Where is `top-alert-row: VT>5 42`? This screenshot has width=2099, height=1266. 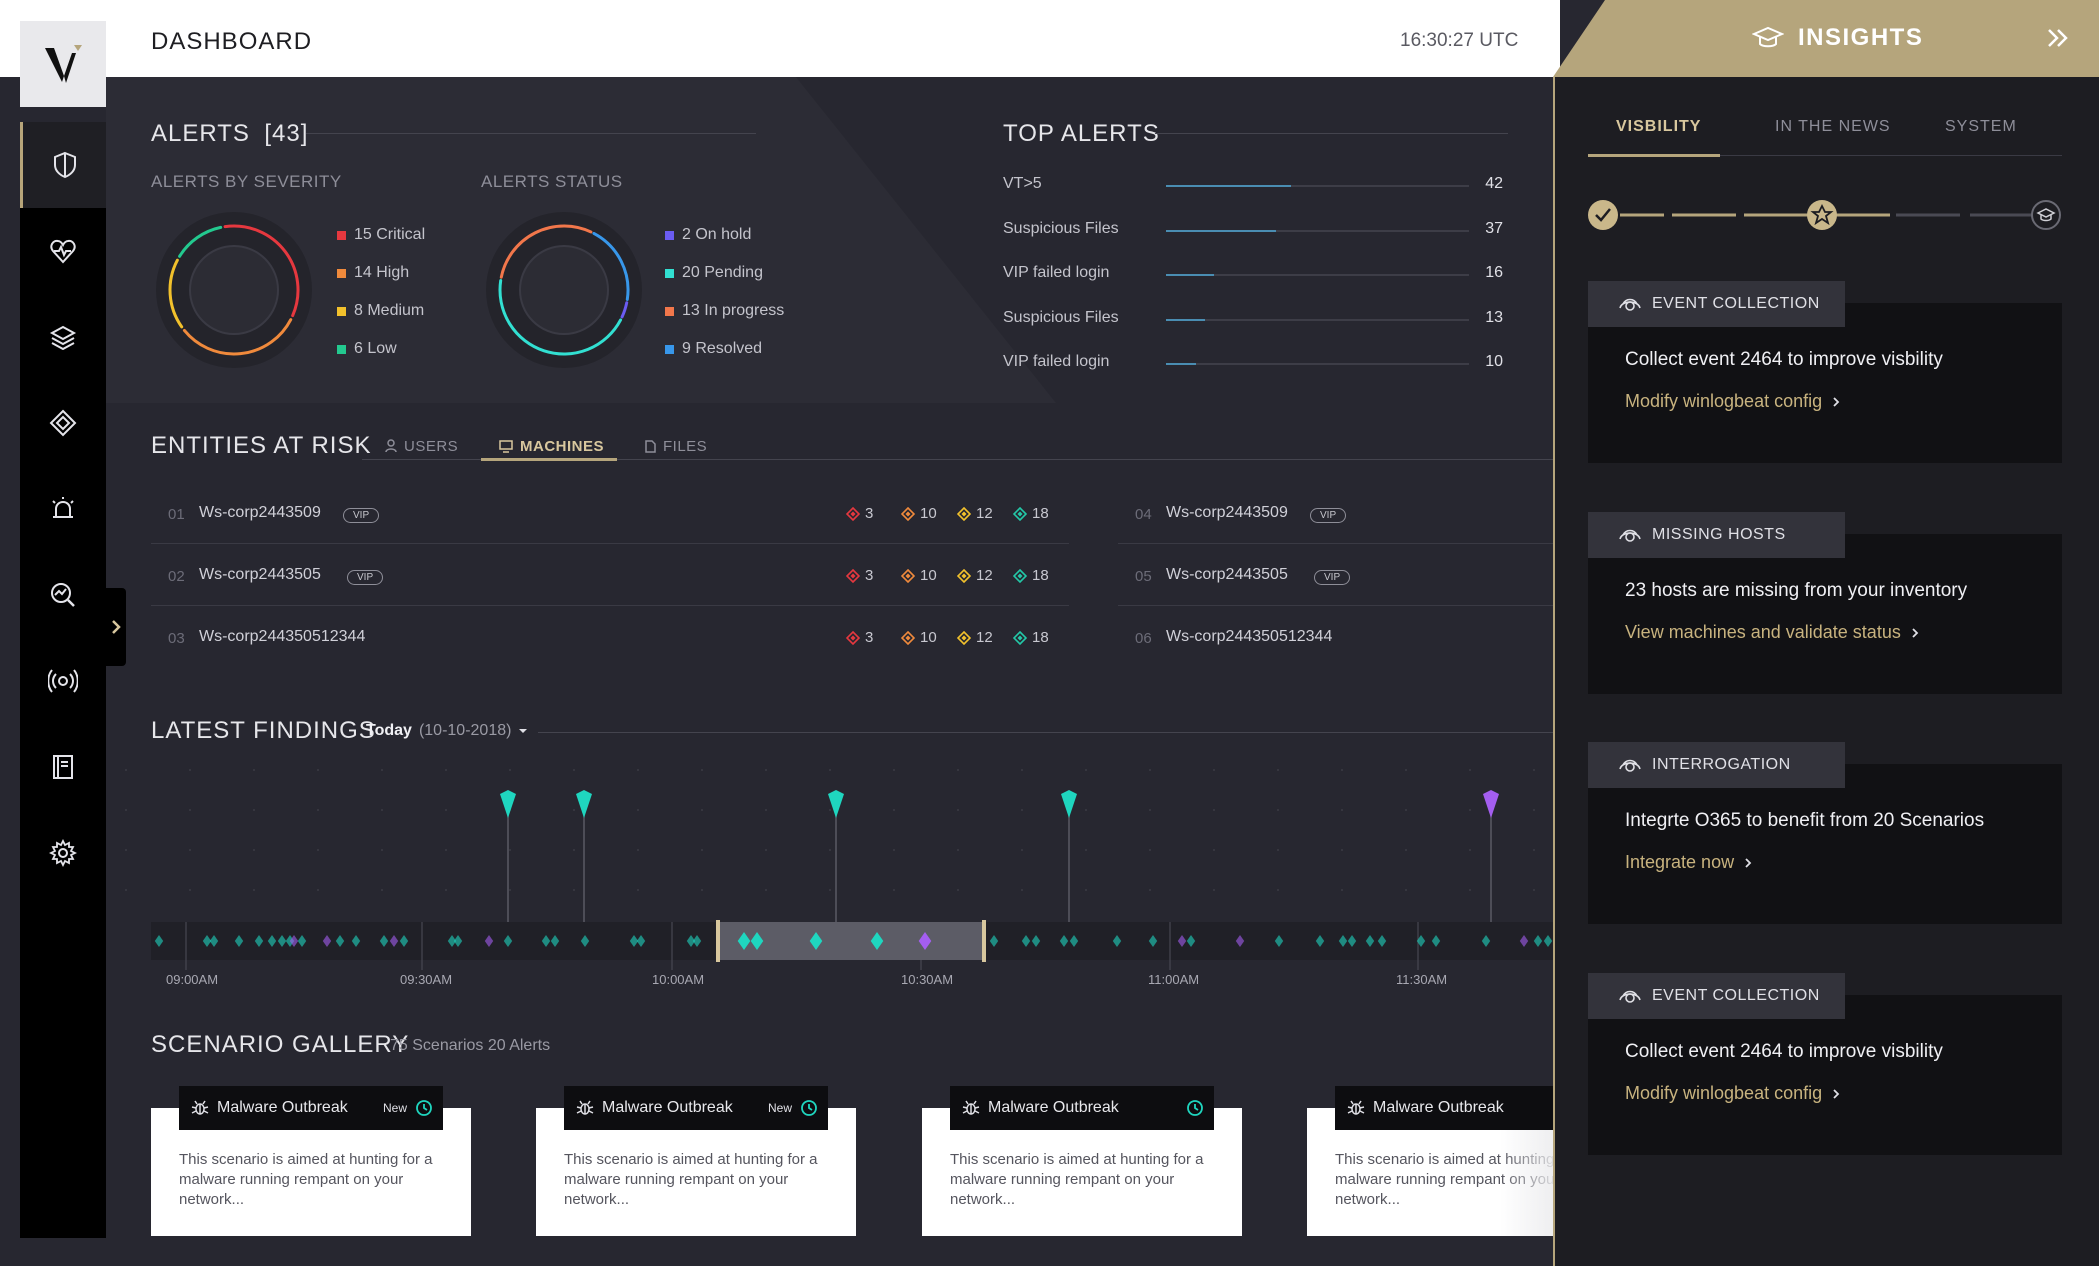 top-alert-row: VT>5 42 is located at coordinates (1253, 187).